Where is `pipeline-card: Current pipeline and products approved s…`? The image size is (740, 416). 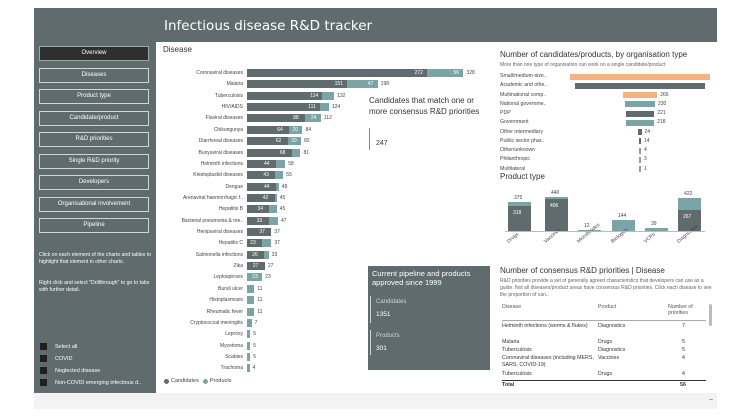
pipeline-card: Current pipeline and products approved s… is located at coordinates (429, 318).